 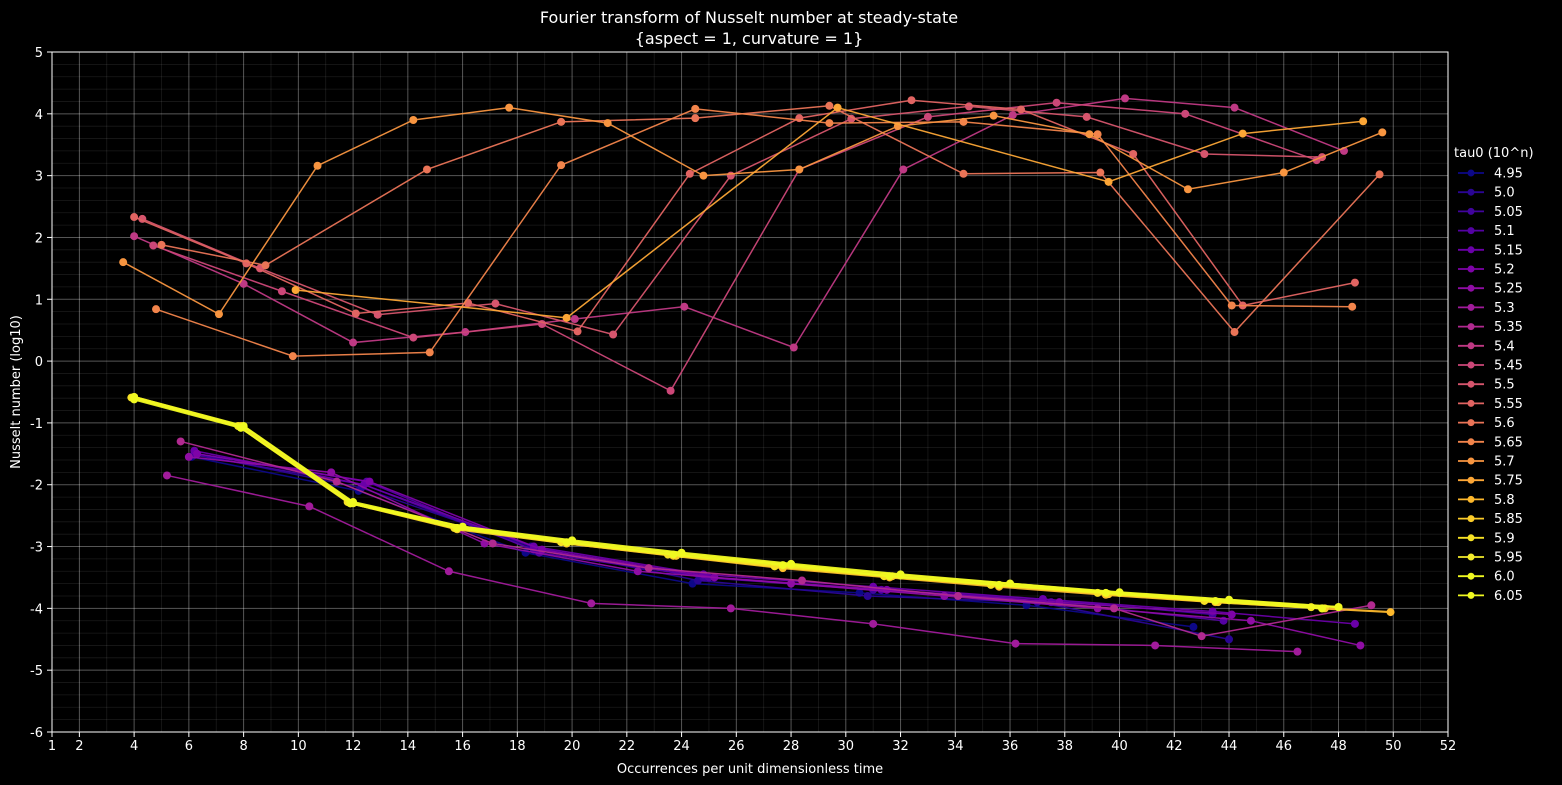 I want to click on x-tick-label: 4, so click(x=134, y=746).